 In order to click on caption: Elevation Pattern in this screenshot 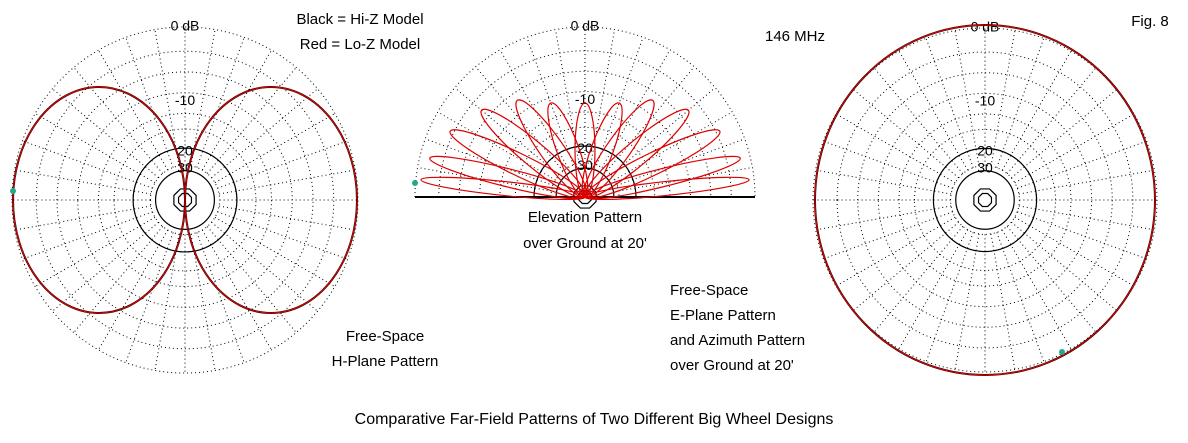, I will do `click(585, 217)`.